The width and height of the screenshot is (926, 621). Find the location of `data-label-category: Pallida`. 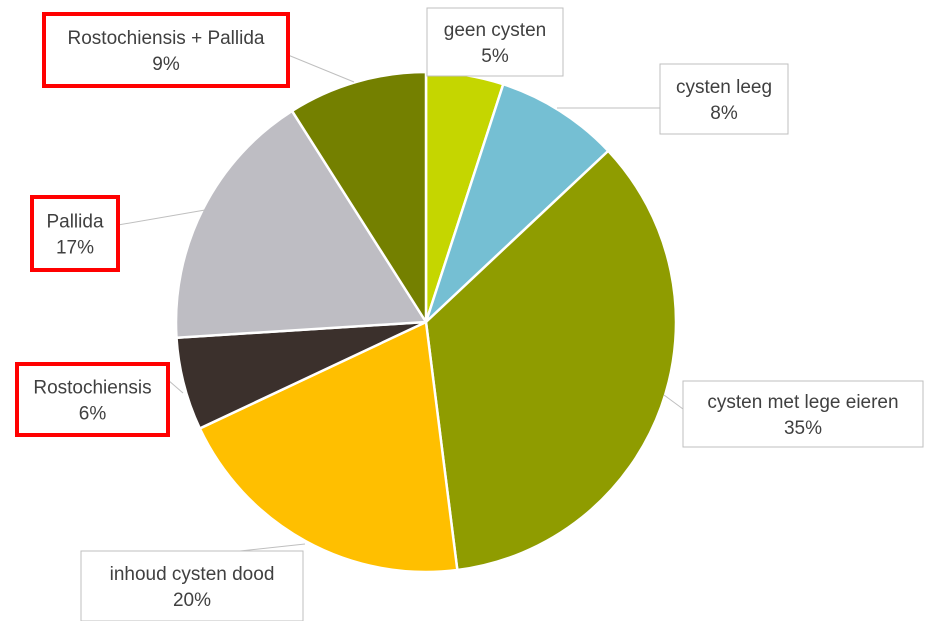

data-label-category: Pallida is located at coordinates (74, 222).